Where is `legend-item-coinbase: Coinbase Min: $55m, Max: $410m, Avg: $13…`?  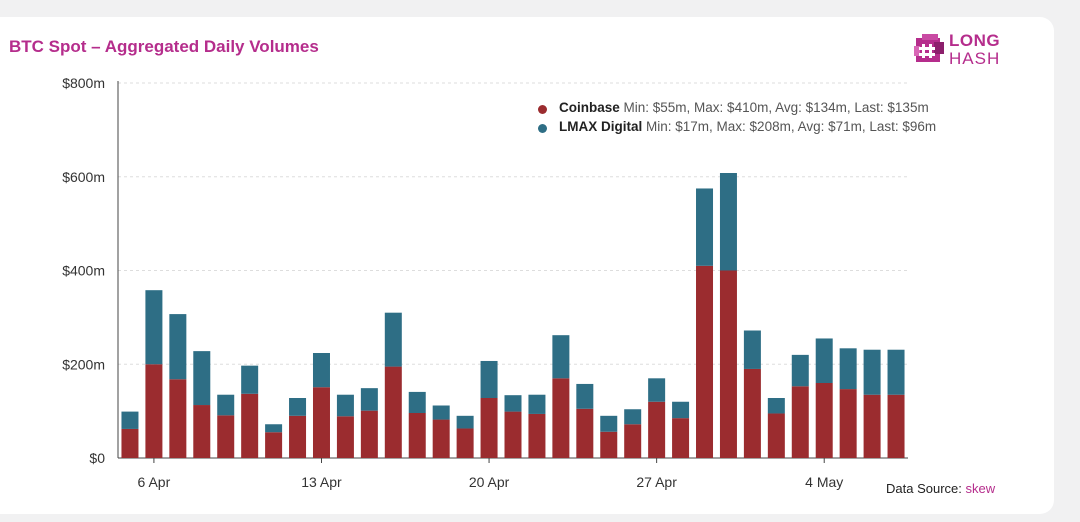
legend-item-coinbase: Coinbase Min: $55m, Max: $410m, Avg: $13… is located at coordinates (737, 109).